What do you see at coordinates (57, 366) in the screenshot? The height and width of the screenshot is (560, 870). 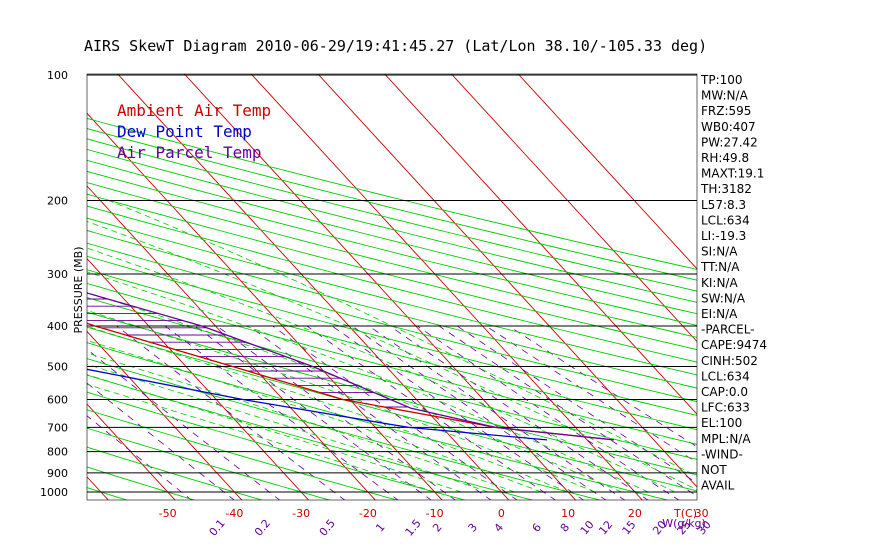 I see `pressure-tick-label: 500` at bounding box center [57, 366].